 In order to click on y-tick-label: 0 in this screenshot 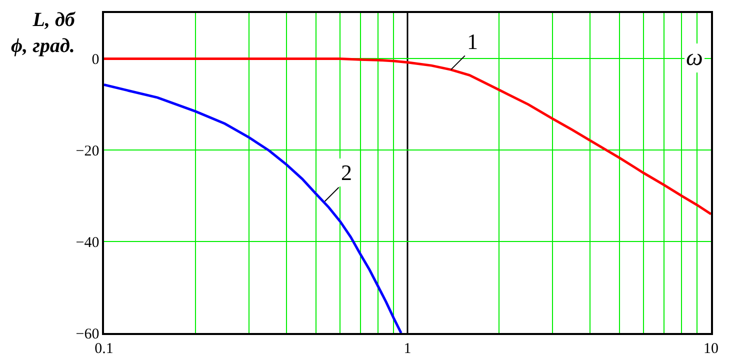, I will do `click(96, 60)`.